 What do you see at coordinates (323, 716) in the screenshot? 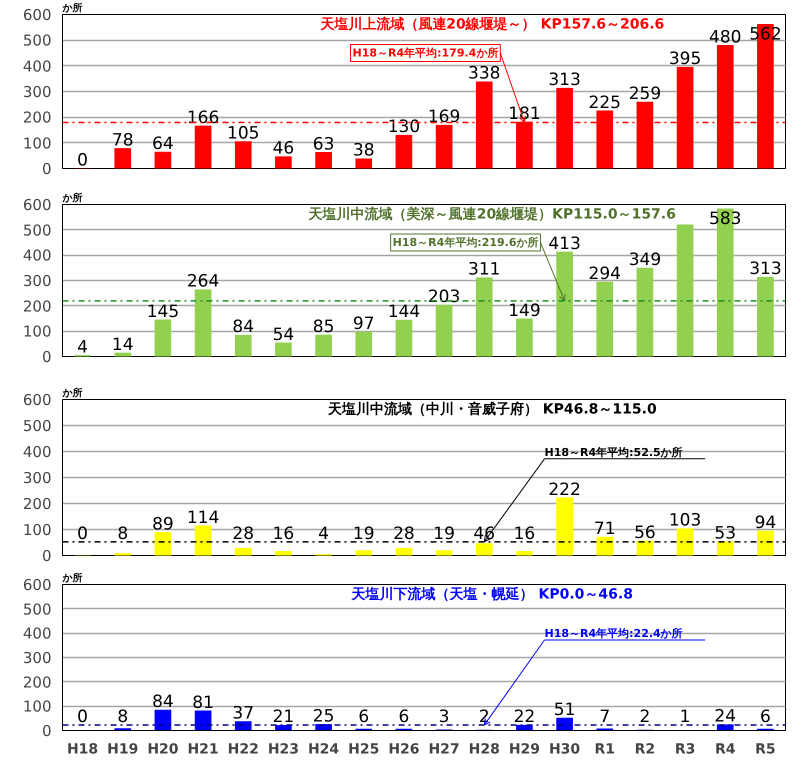
I see `data-label: 25` at bounding box center [323, 716].